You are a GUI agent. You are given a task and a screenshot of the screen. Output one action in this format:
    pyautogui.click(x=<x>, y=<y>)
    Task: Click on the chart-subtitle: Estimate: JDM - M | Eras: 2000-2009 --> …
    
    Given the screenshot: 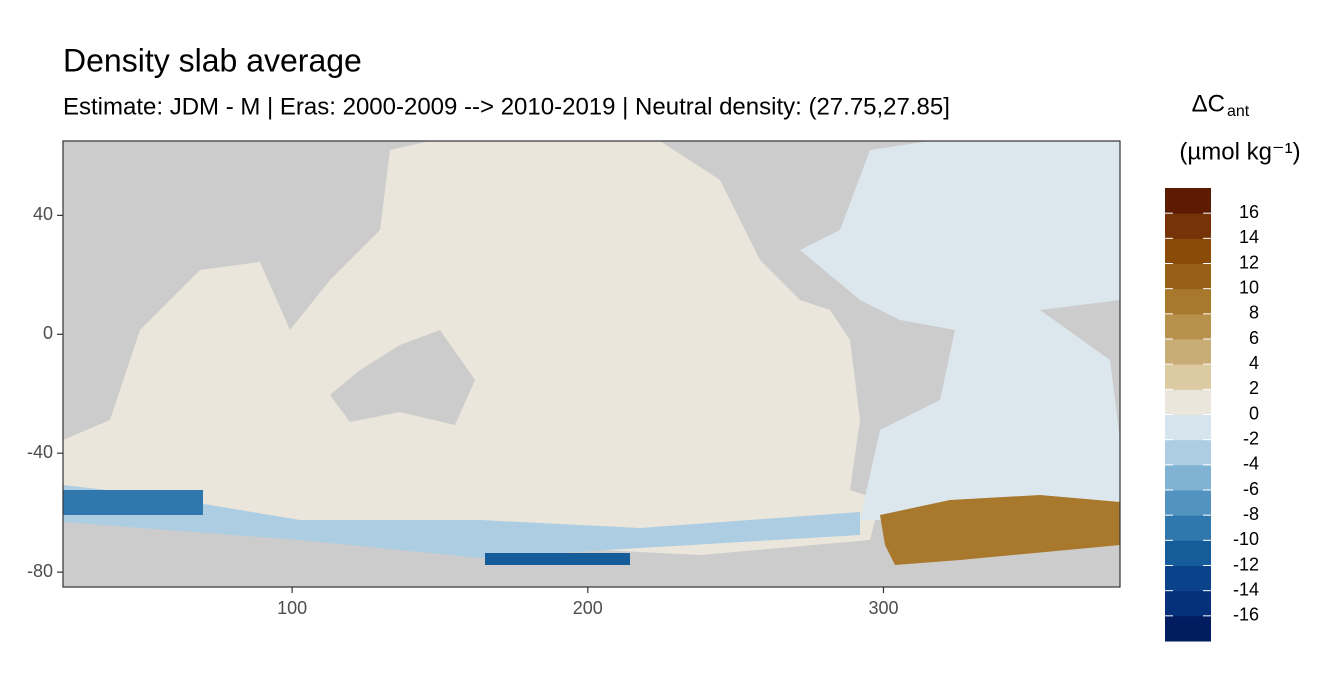 What is the action you would take?
    pyautogui.click(x=506, y=106)
    